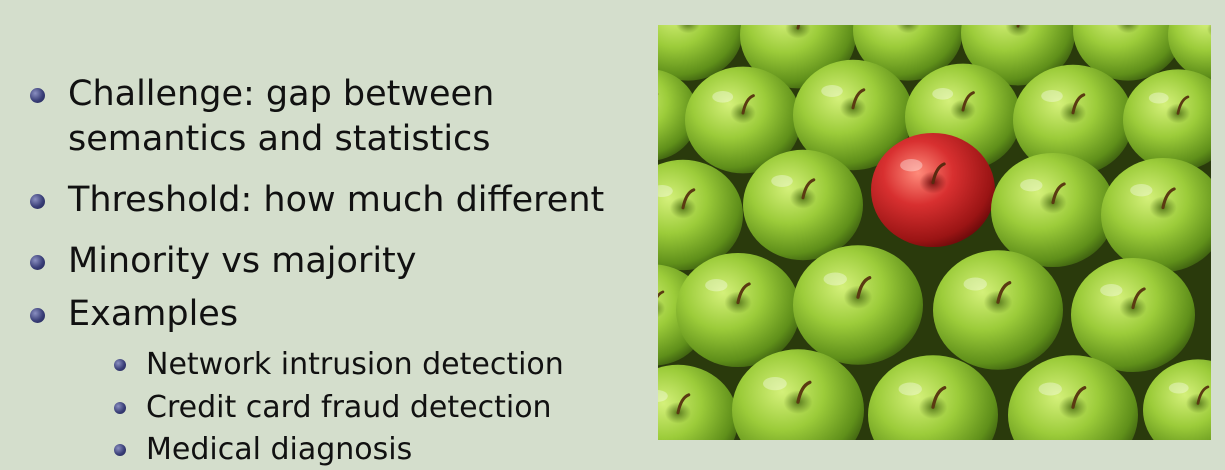 Image resolution: width=1225 pixels, height=470 pixels. Describe the element at coordinates (336, 200) in the screenshot. I see `bullet-text-line: Threshold: how much different` at that location.